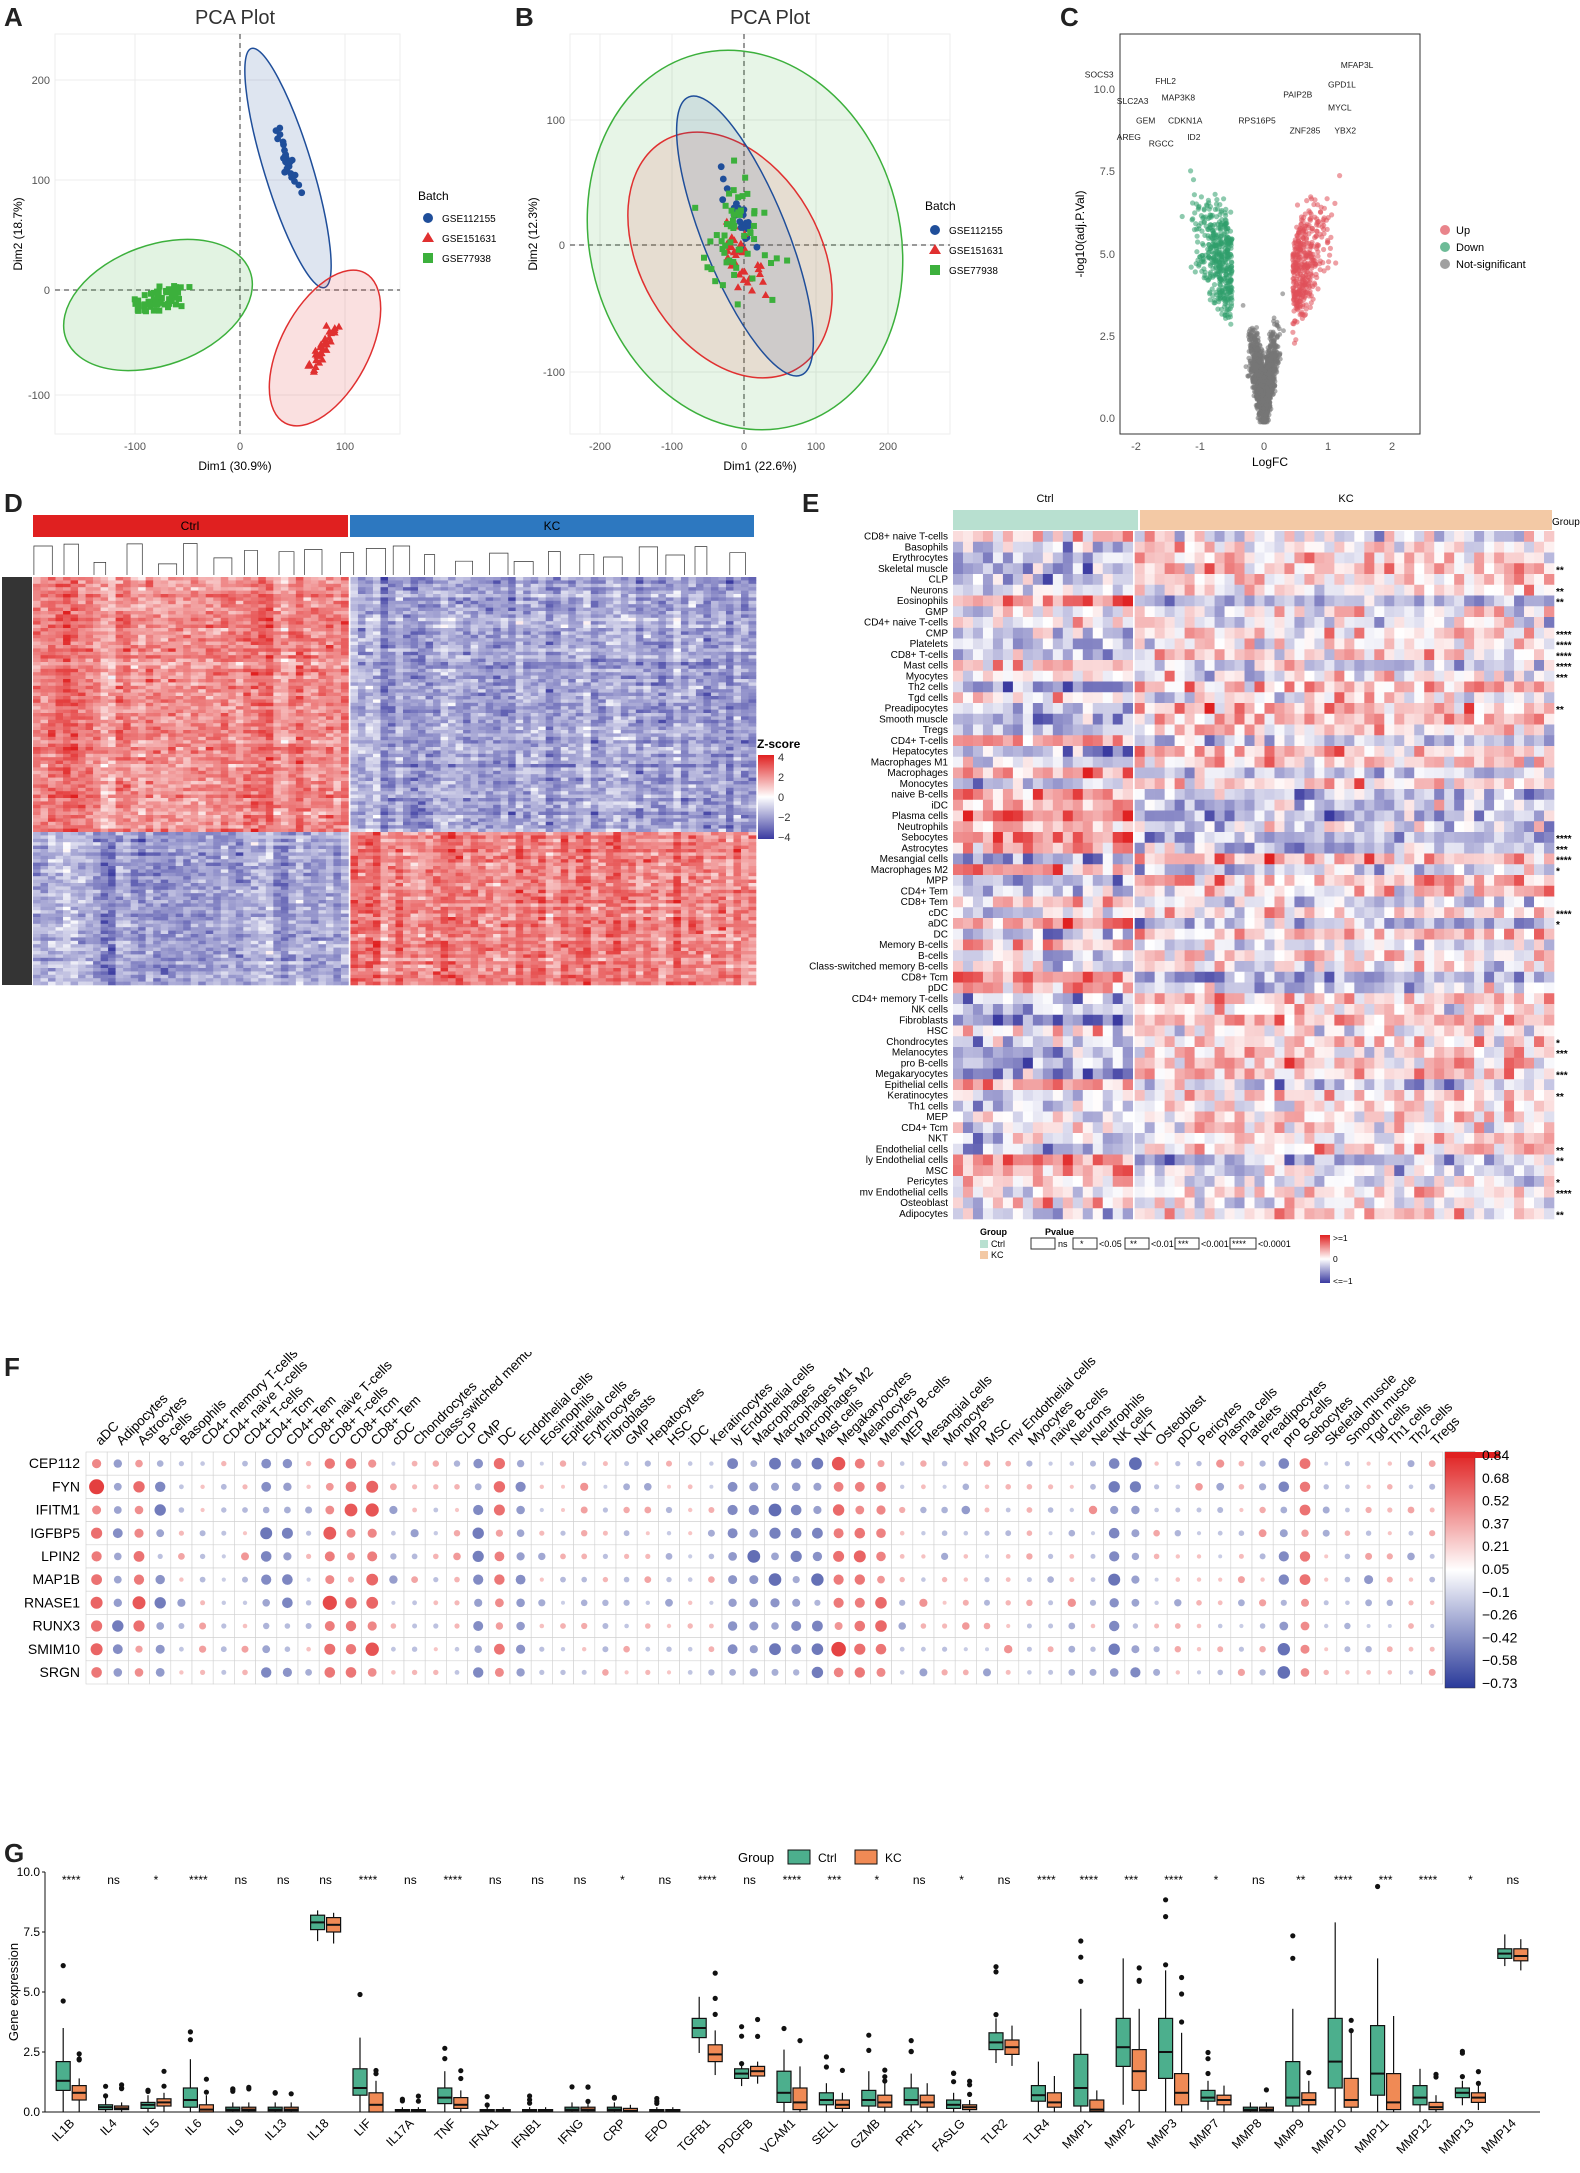 This screenshot has height=2173, width=1580. I want to click on pca-b-legend-title: Batch, so click(940, 206).